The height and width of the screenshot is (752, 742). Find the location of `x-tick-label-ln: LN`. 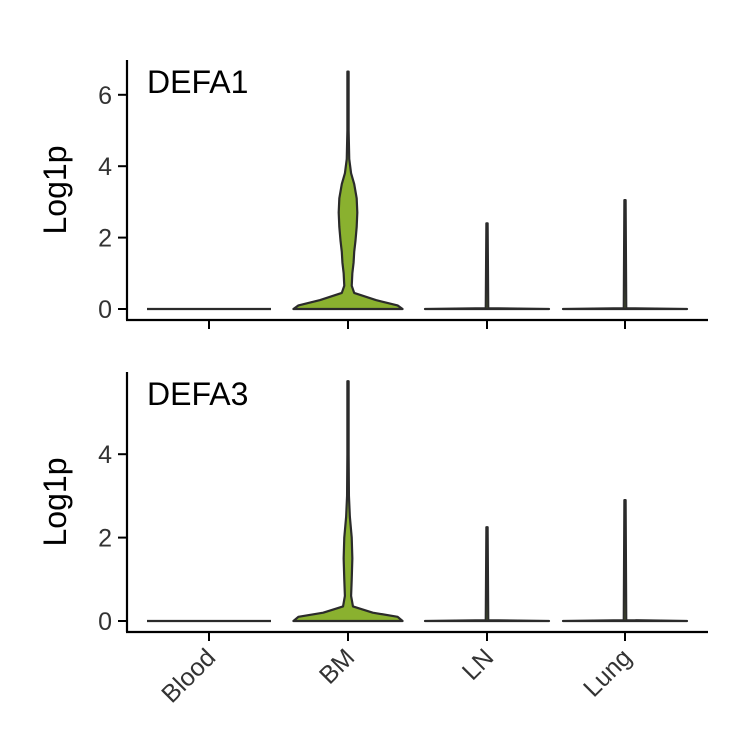

x-tick-label-ln: LN is located at coordinates (478, 664).